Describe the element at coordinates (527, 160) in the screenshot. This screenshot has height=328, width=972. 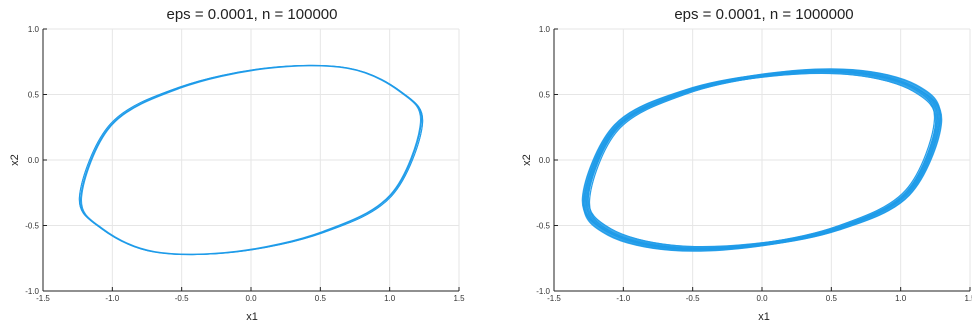
I see `right-ylabel: x2` at that location.